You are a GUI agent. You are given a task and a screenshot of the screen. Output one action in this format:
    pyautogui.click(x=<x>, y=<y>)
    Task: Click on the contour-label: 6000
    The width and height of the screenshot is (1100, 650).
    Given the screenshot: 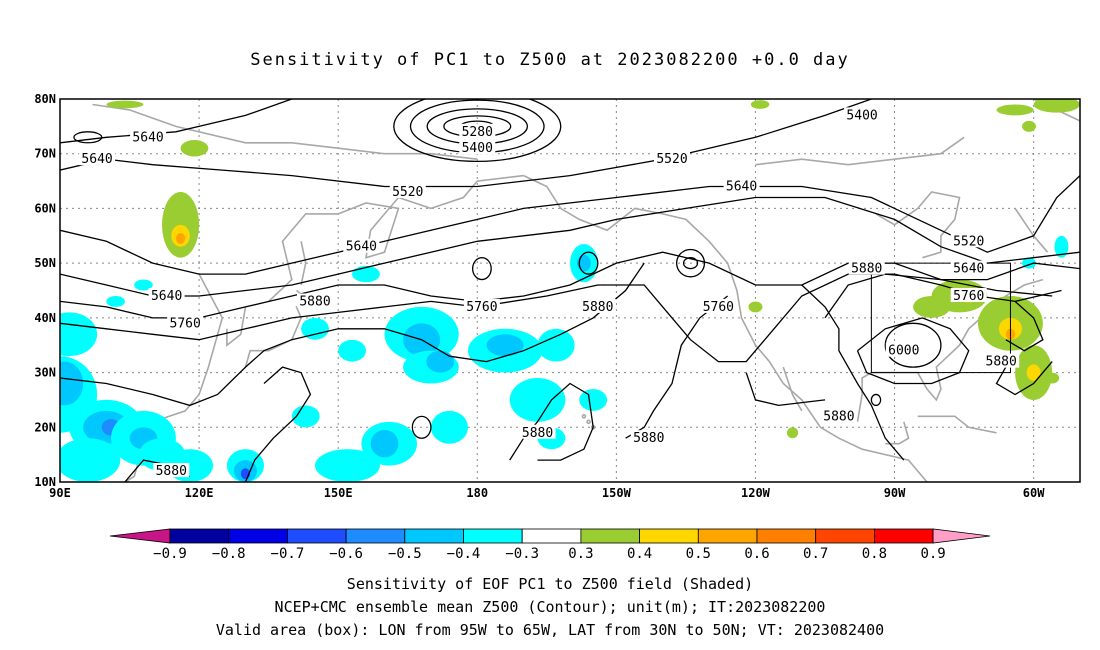 What is the action you would take?
    pyautogui.click(x=903, y=351)
    